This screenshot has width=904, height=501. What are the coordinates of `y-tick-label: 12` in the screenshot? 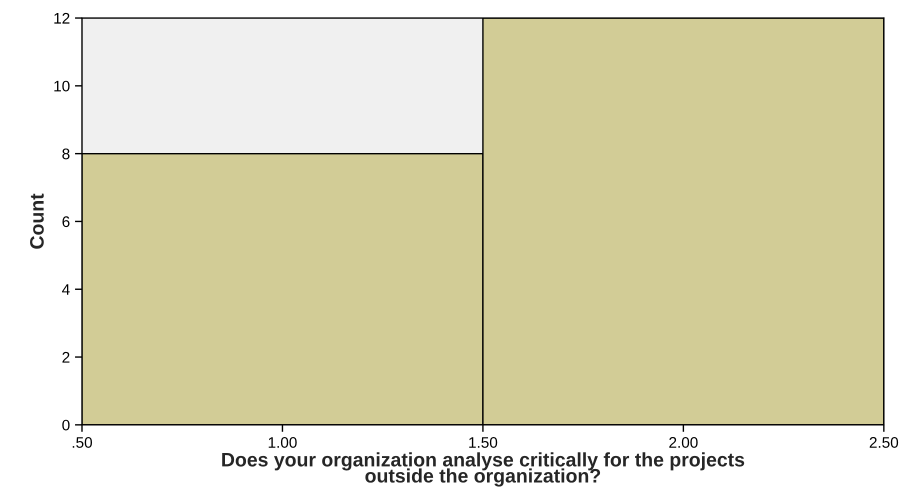 It's located at (62, 18).